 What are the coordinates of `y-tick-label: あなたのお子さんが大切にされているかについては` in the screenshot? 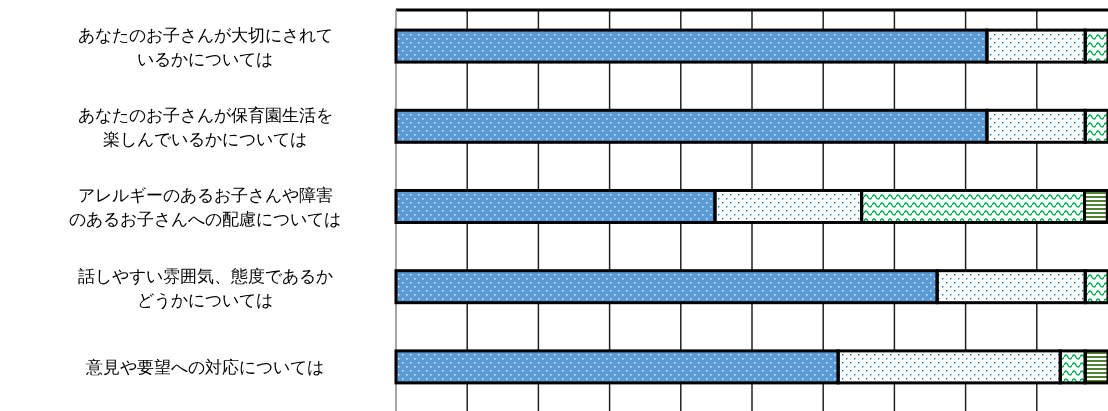 It's located at (205, 47).